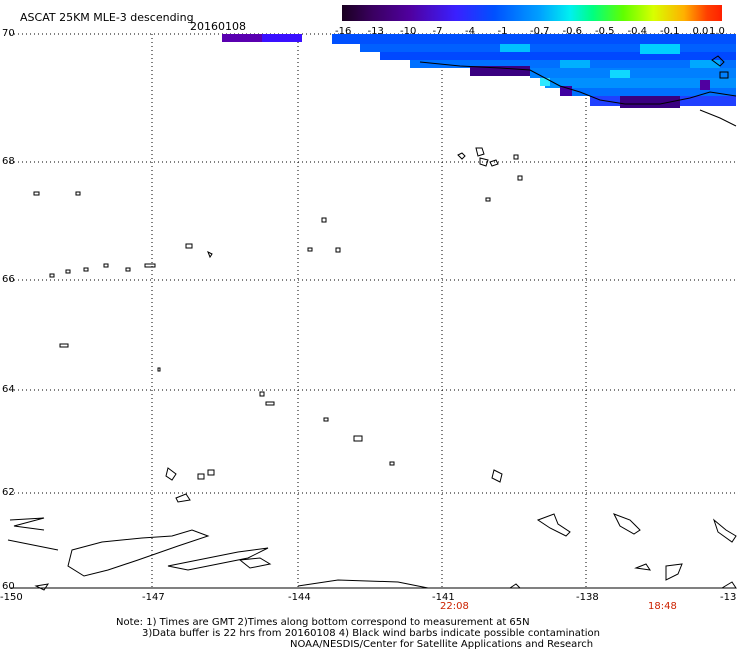  Describe the element at coordinates (587, 597) in the screenshot. I see `lon-label-138: -138` at that location.